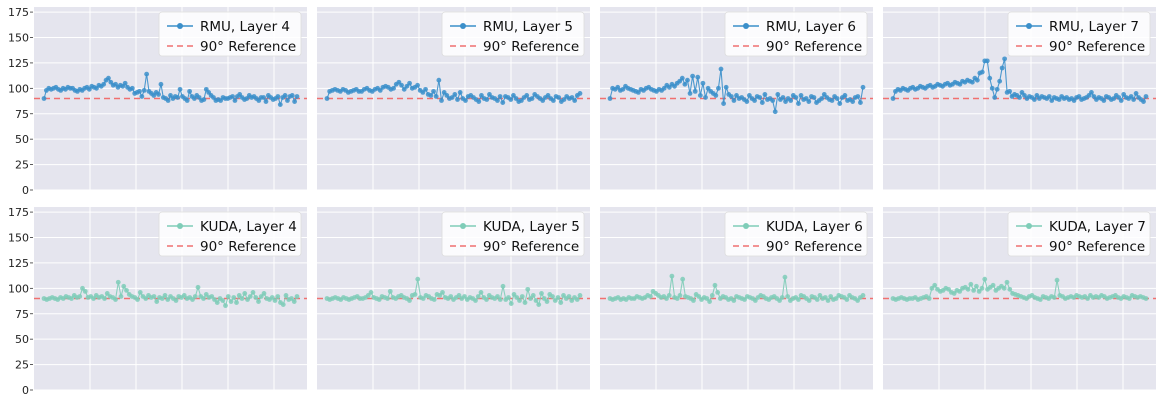 The image size is (1162, 403). Describe the element at coordinates (1094, 27) in the screenshot. I see `legend-series-label: RMU, Layer 7` at that location.